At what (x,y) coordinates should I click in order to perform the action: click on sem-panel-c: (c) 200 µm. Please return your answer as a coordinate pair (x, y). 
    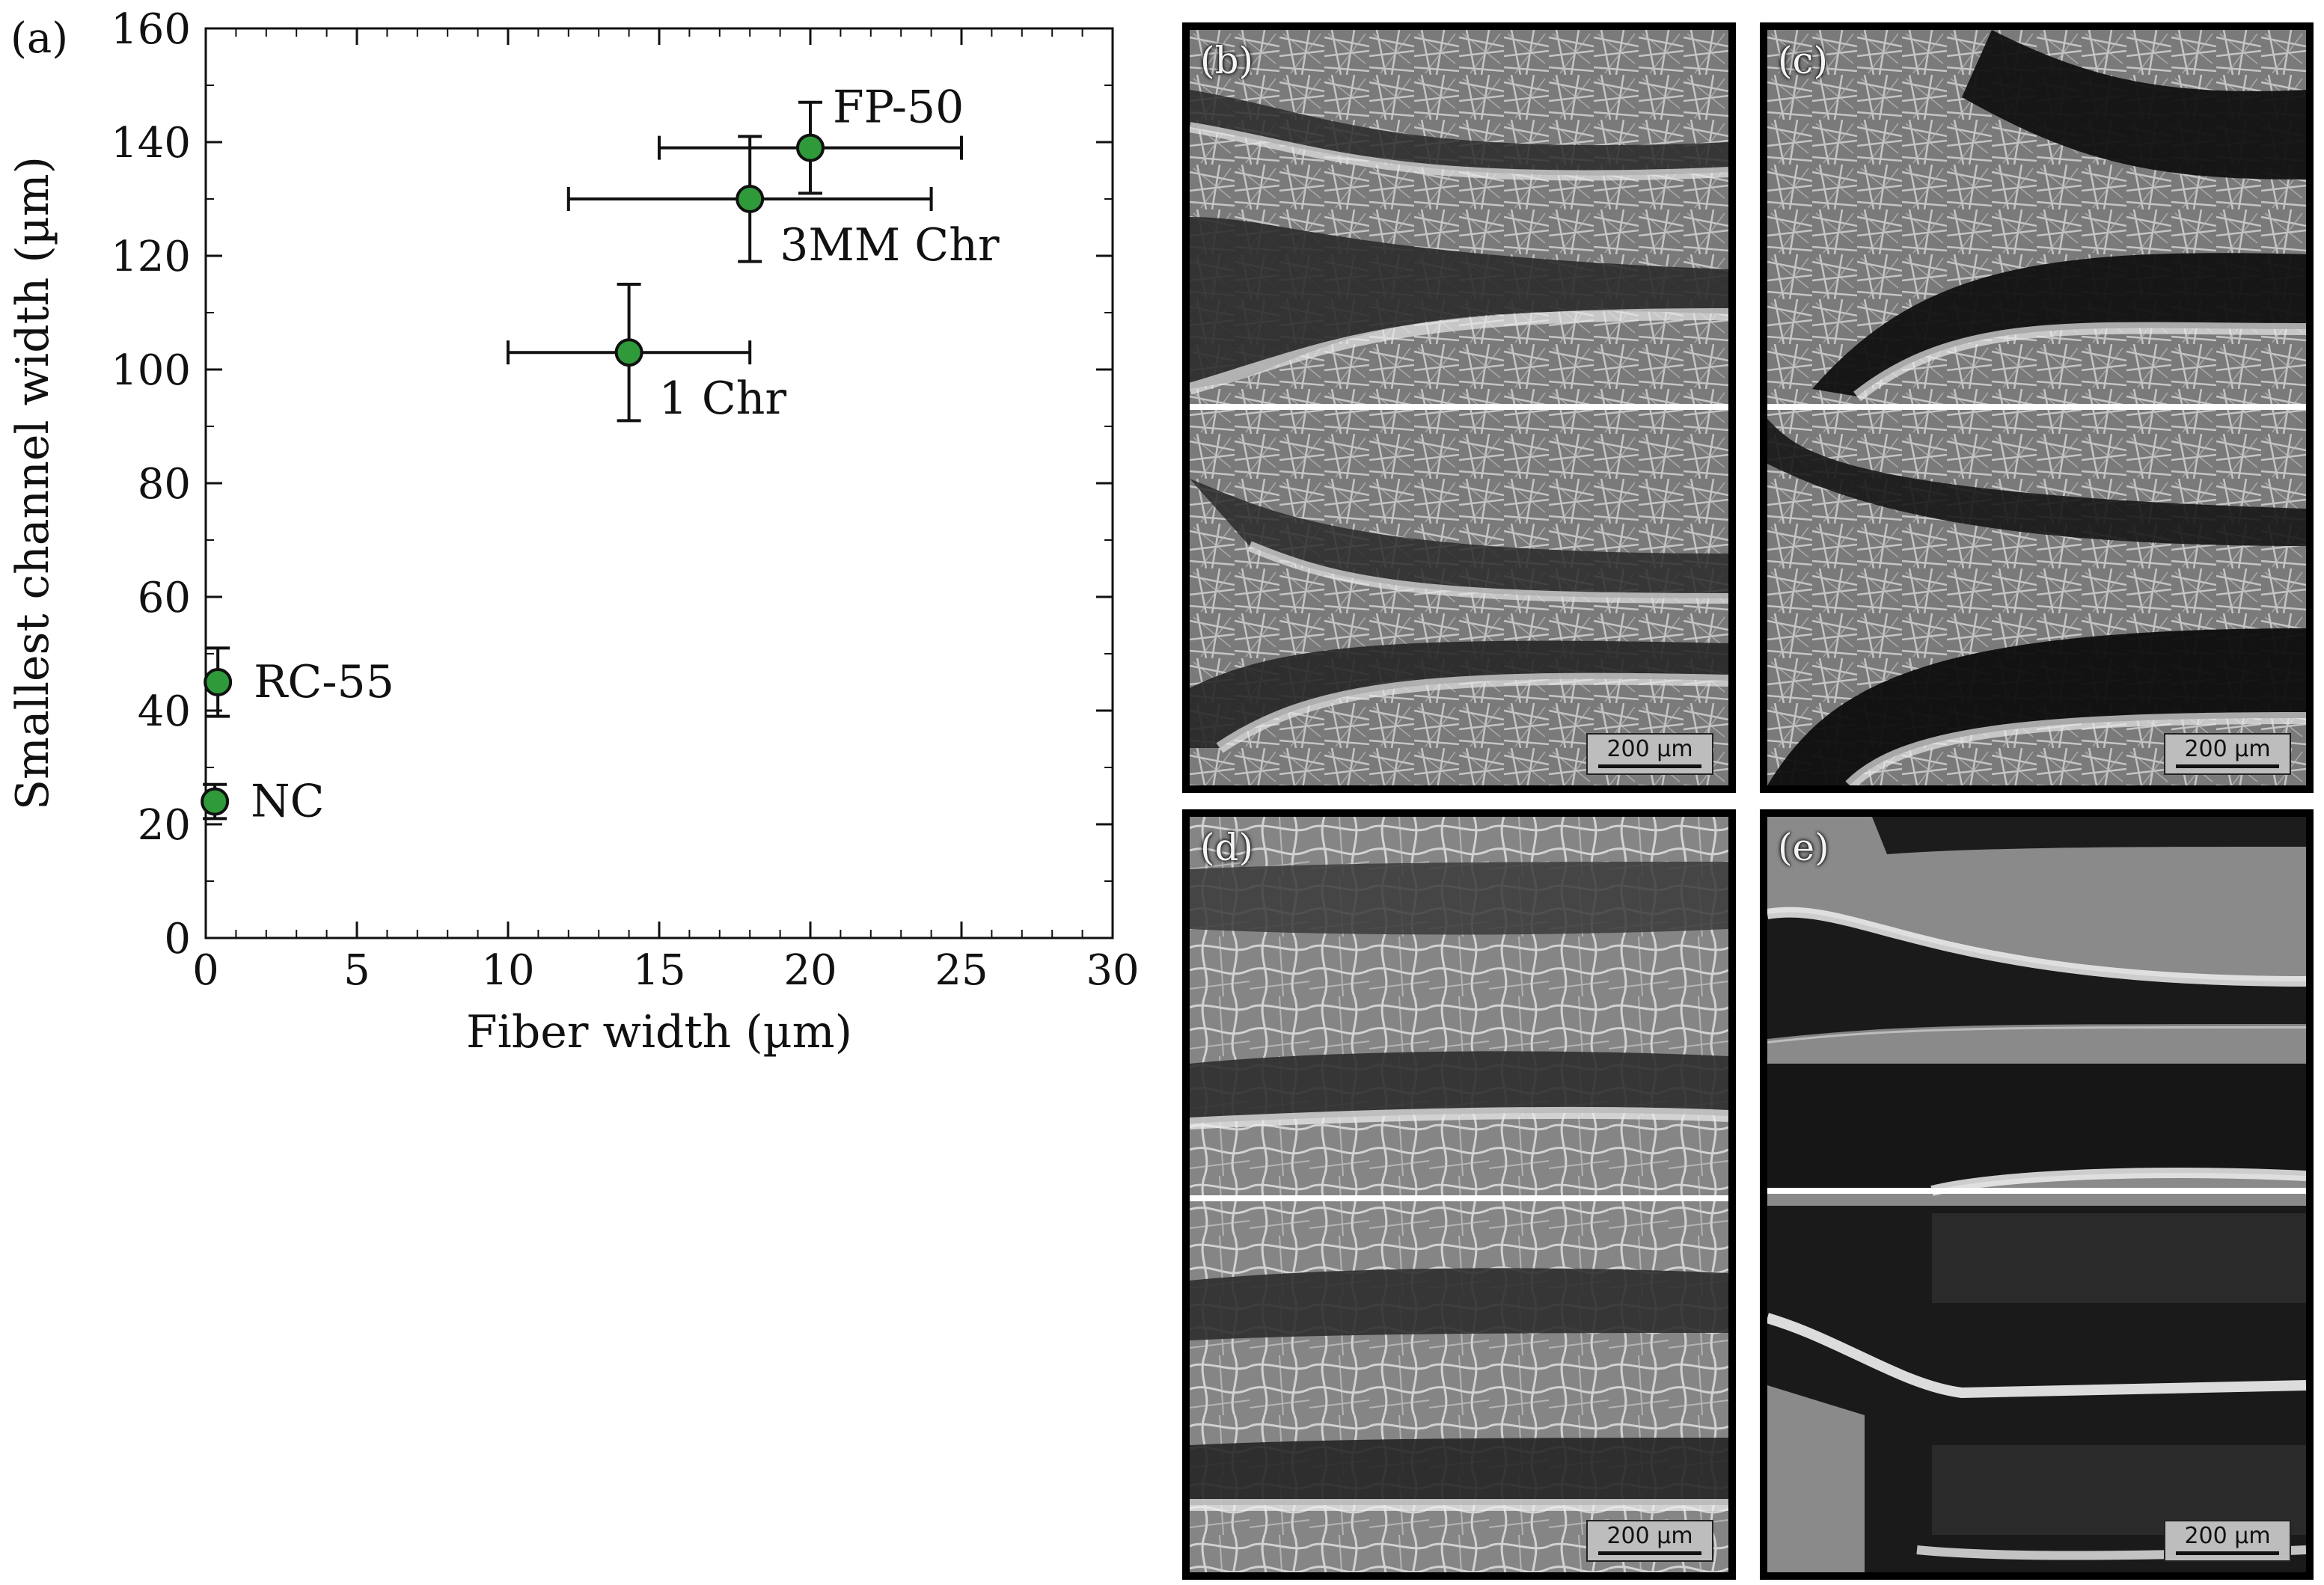
    Looking at the image, I should click on (2037, 408).